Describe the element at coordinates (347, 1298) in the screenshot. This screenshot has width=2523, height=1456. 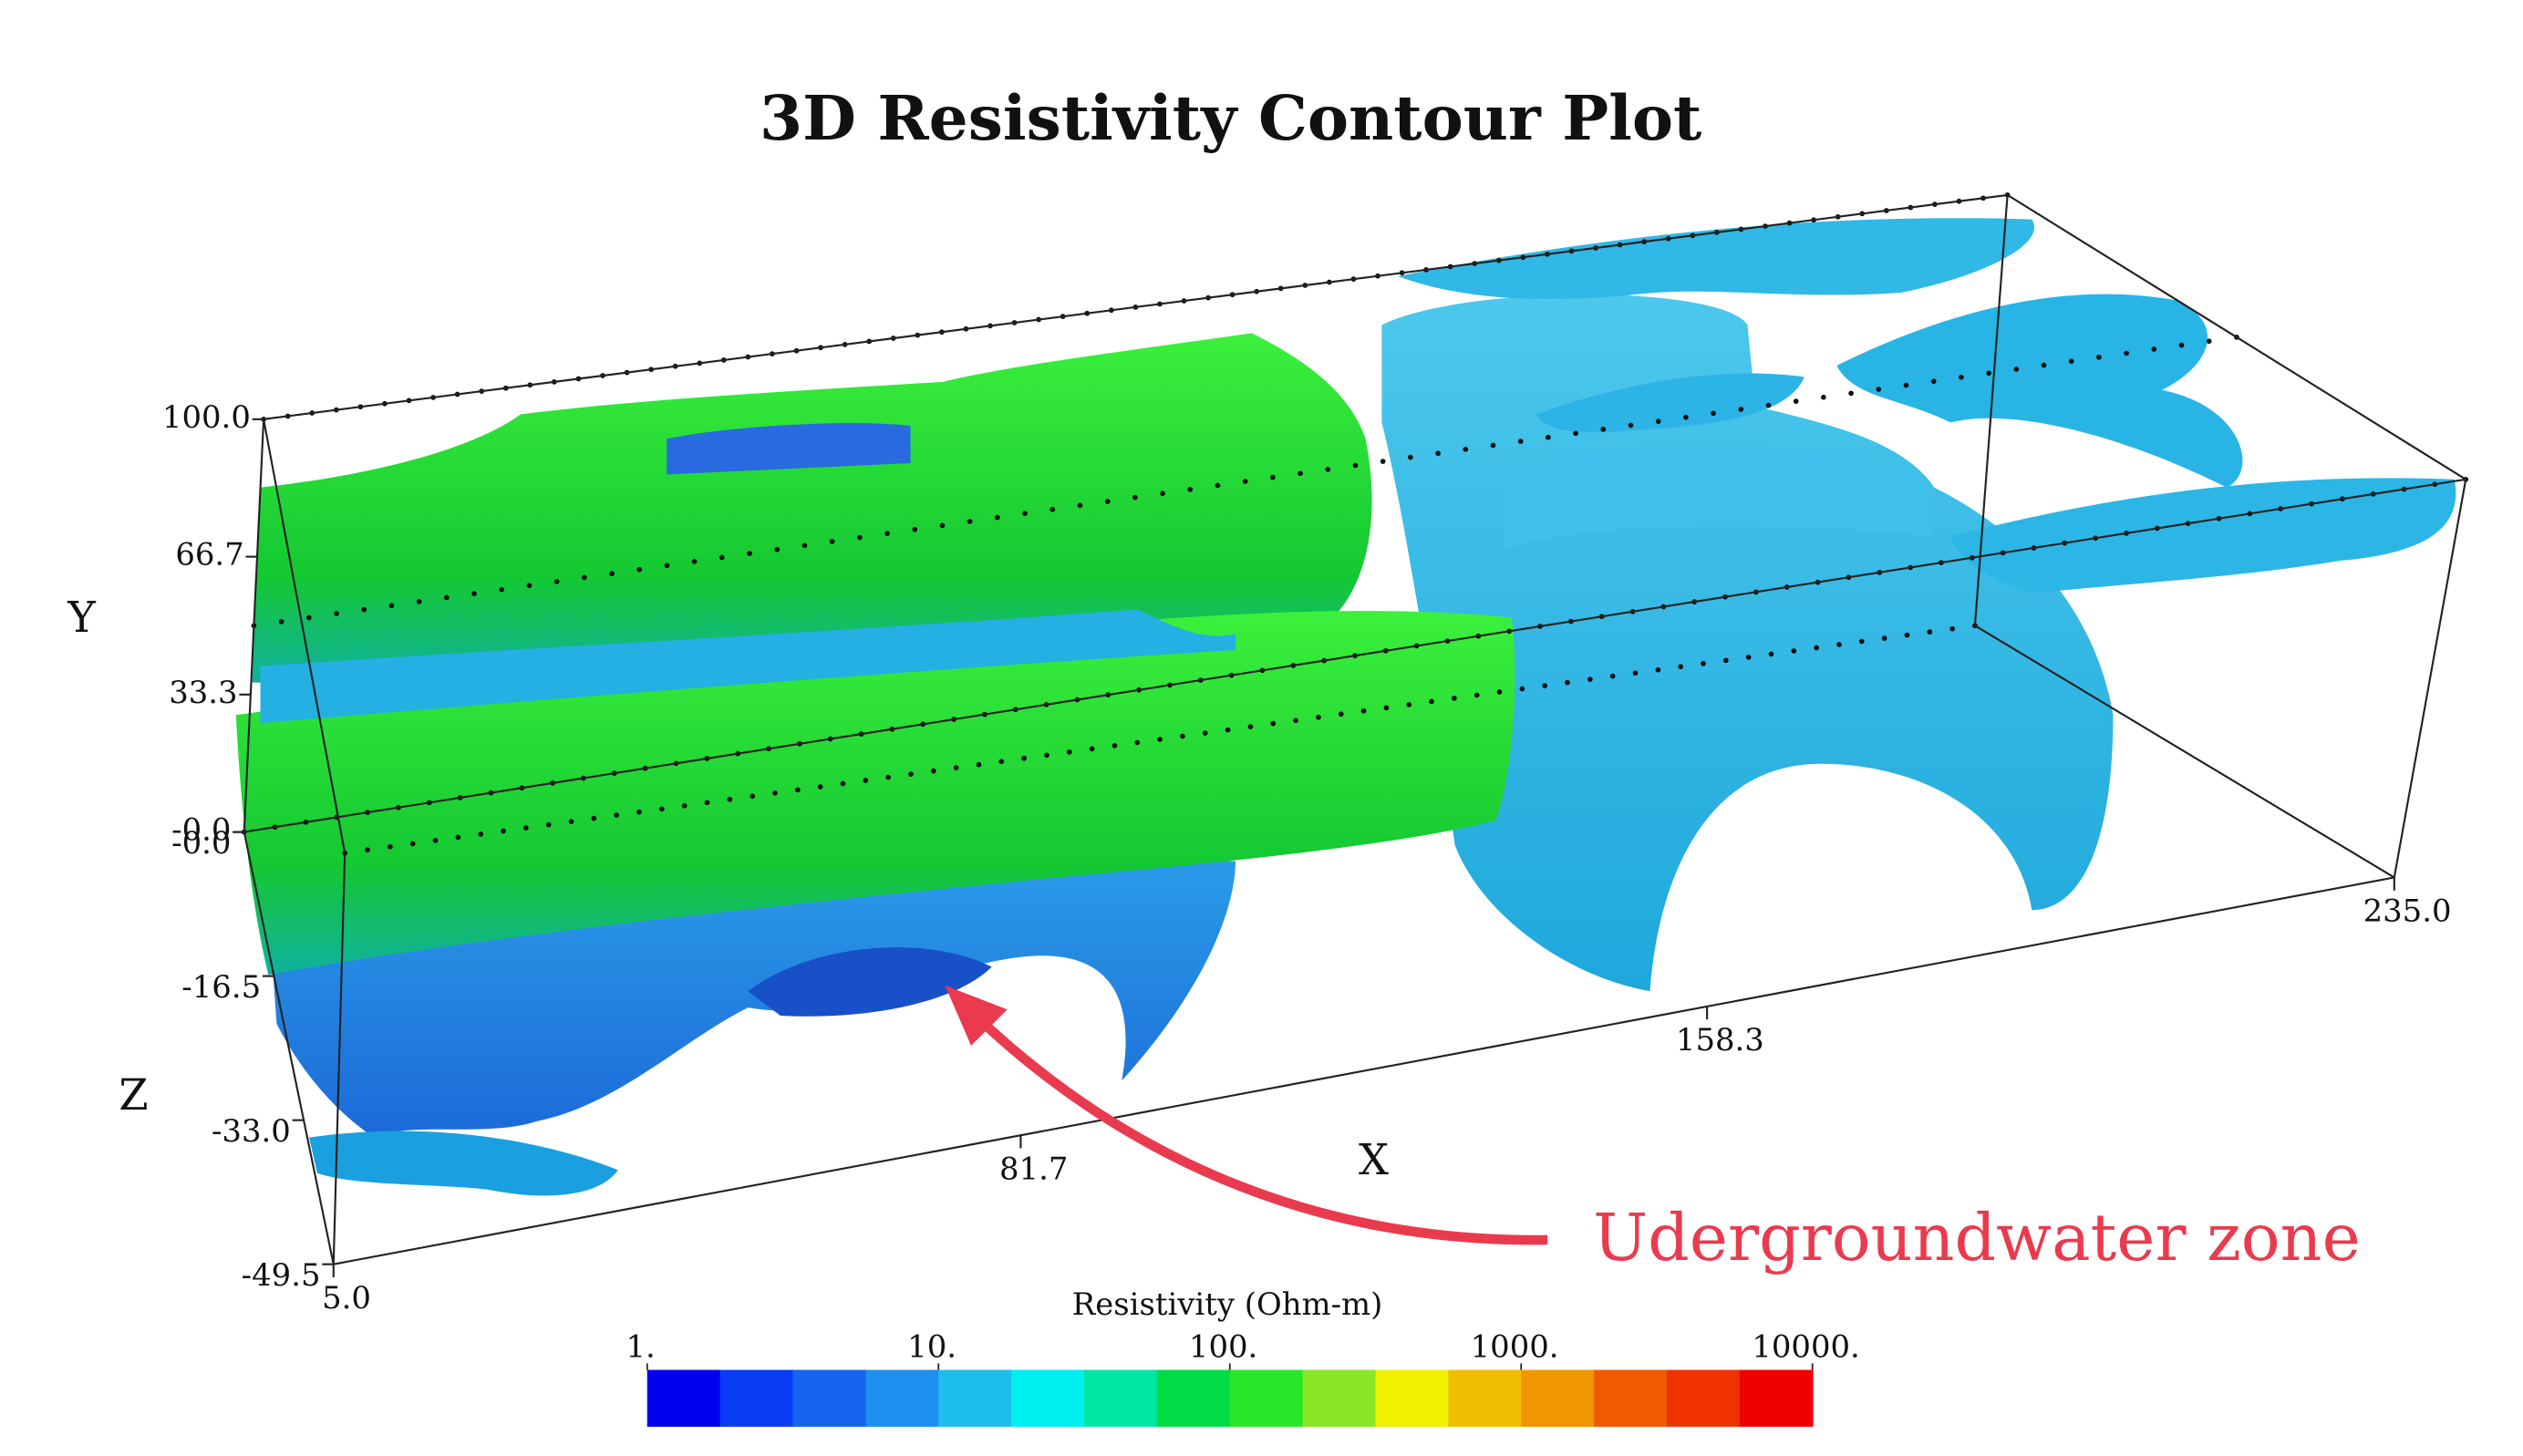
I see `x-tick-label: 5.0` at that location.